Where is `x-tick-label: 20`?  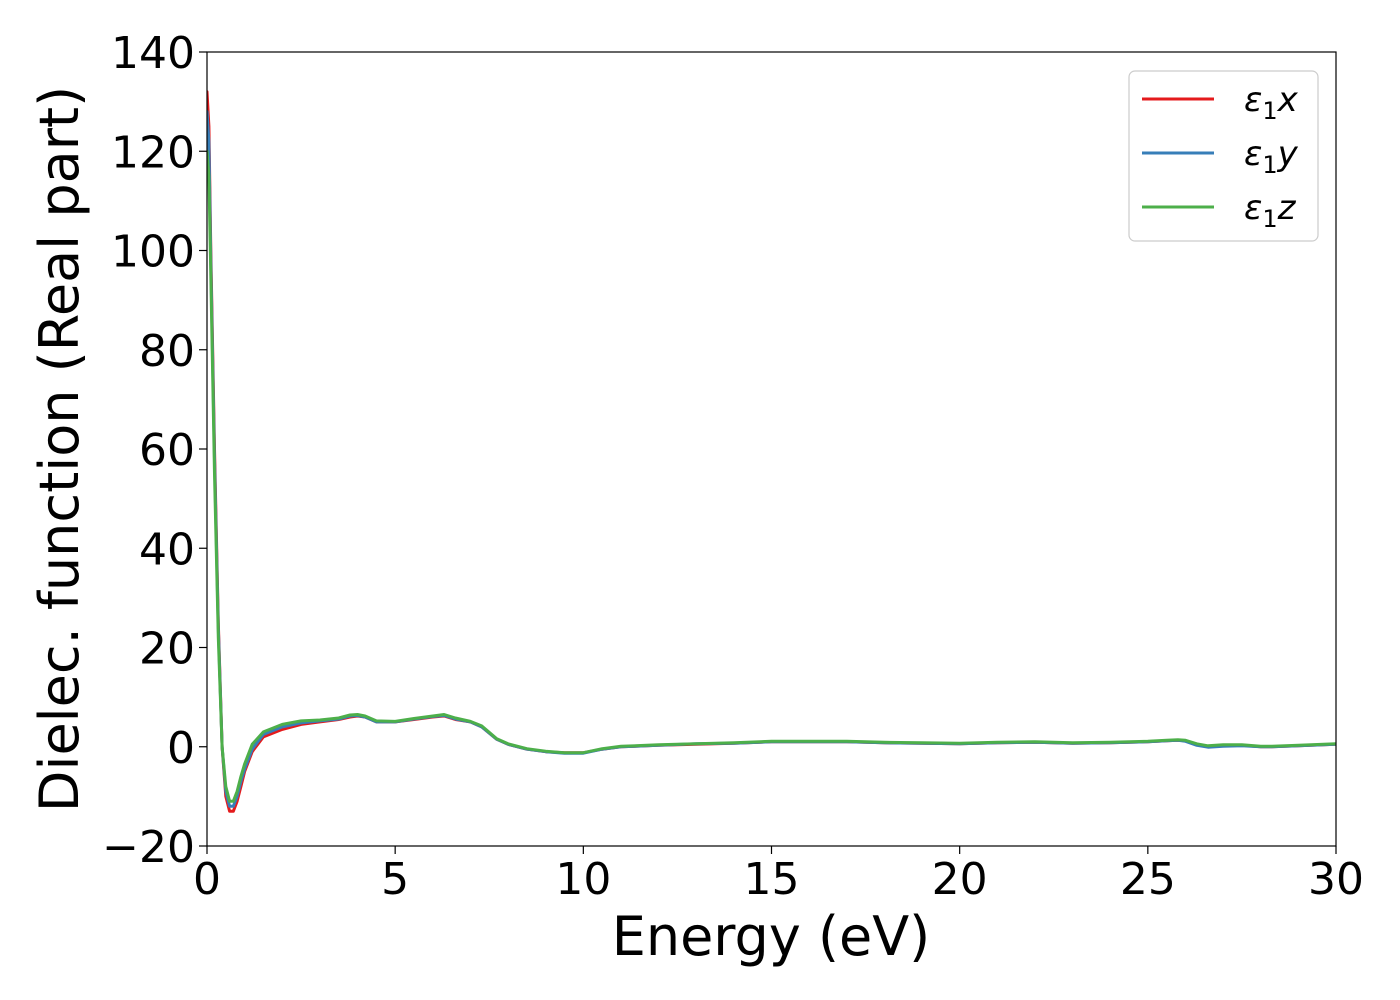
x-tick-label: 20 is located at coordinates (960, 879).